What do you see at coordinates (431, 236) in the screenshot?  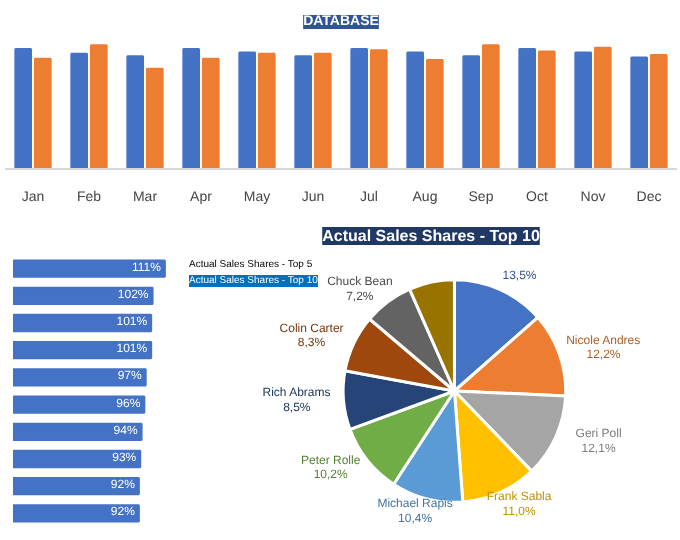 I see `chart-title: Actual Sales Shares - Top 10` at bounding box center [431, 236].